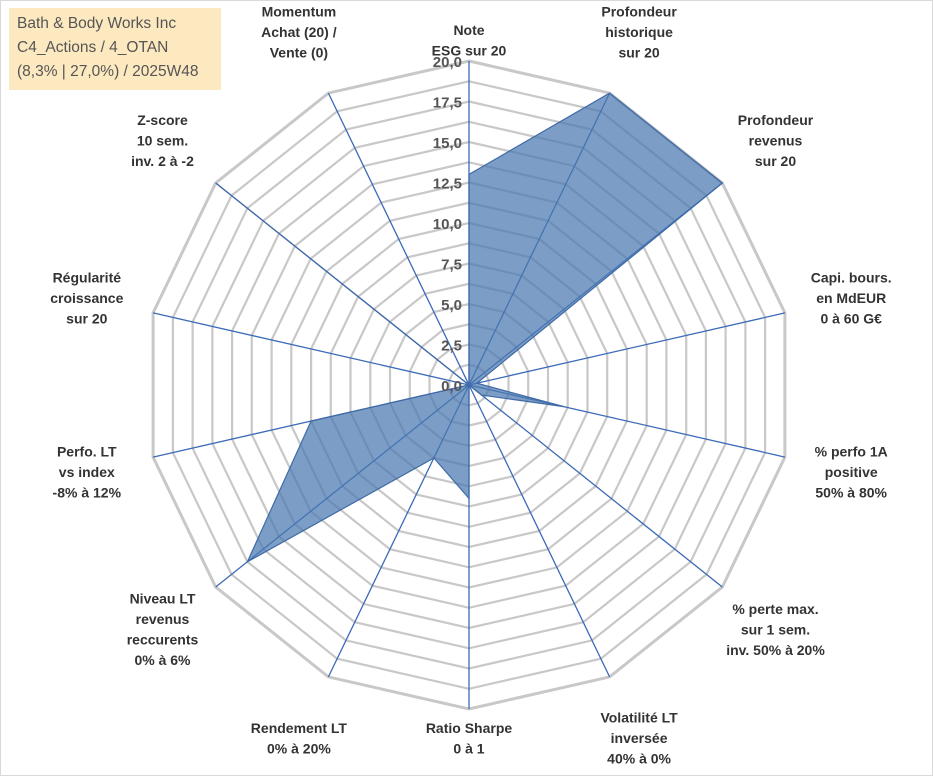 The image size is (933, 776). Describe the element at coordinates (451, 346) in the screenshot. I see `radial-tick-label: 2,5` at that location.